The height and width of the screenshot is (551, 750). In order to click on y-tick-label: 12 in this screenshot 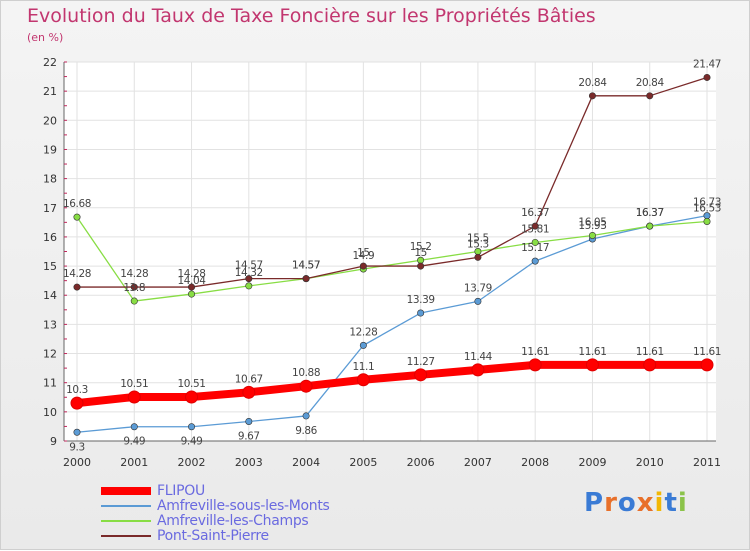, I will do `click(50, 354)`.